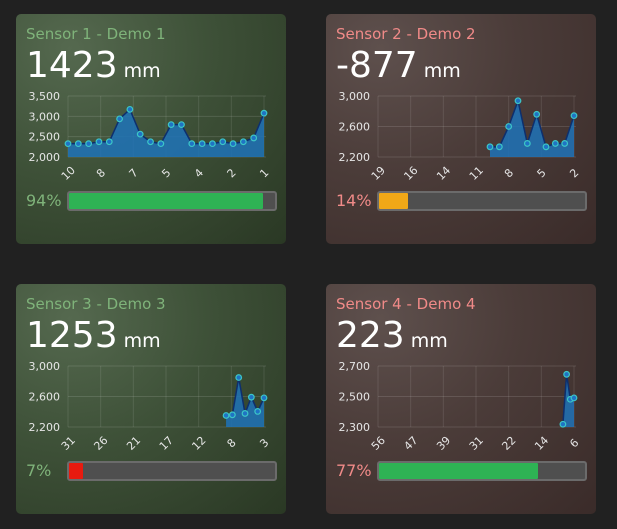 The image size is (617, 529). Describe the element at coordinates (133, 443) in the screenshot. I see `x-tick-label: 21` at that location.